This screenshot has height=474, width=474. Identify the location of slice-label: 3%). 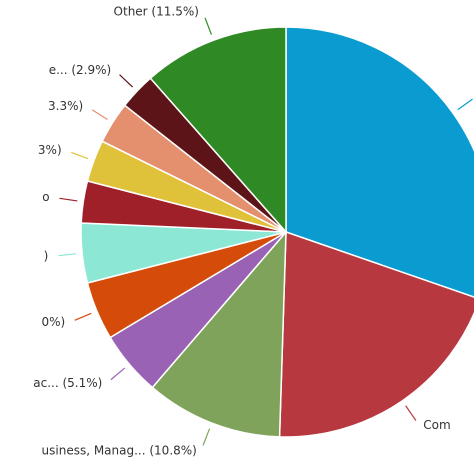
(50, 150).